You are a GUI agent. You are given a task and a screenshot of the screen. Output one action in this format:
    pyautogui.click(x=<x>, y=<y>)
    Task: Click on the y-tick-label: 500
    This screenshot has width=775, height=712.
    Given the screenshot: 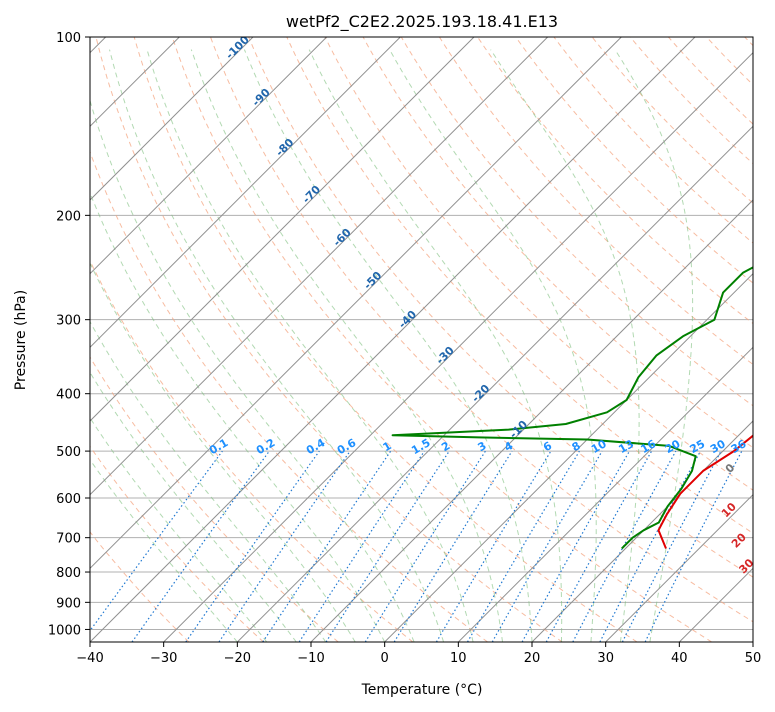 What is the action you would take?
    pyautogui.click(x=68, y=452)
    